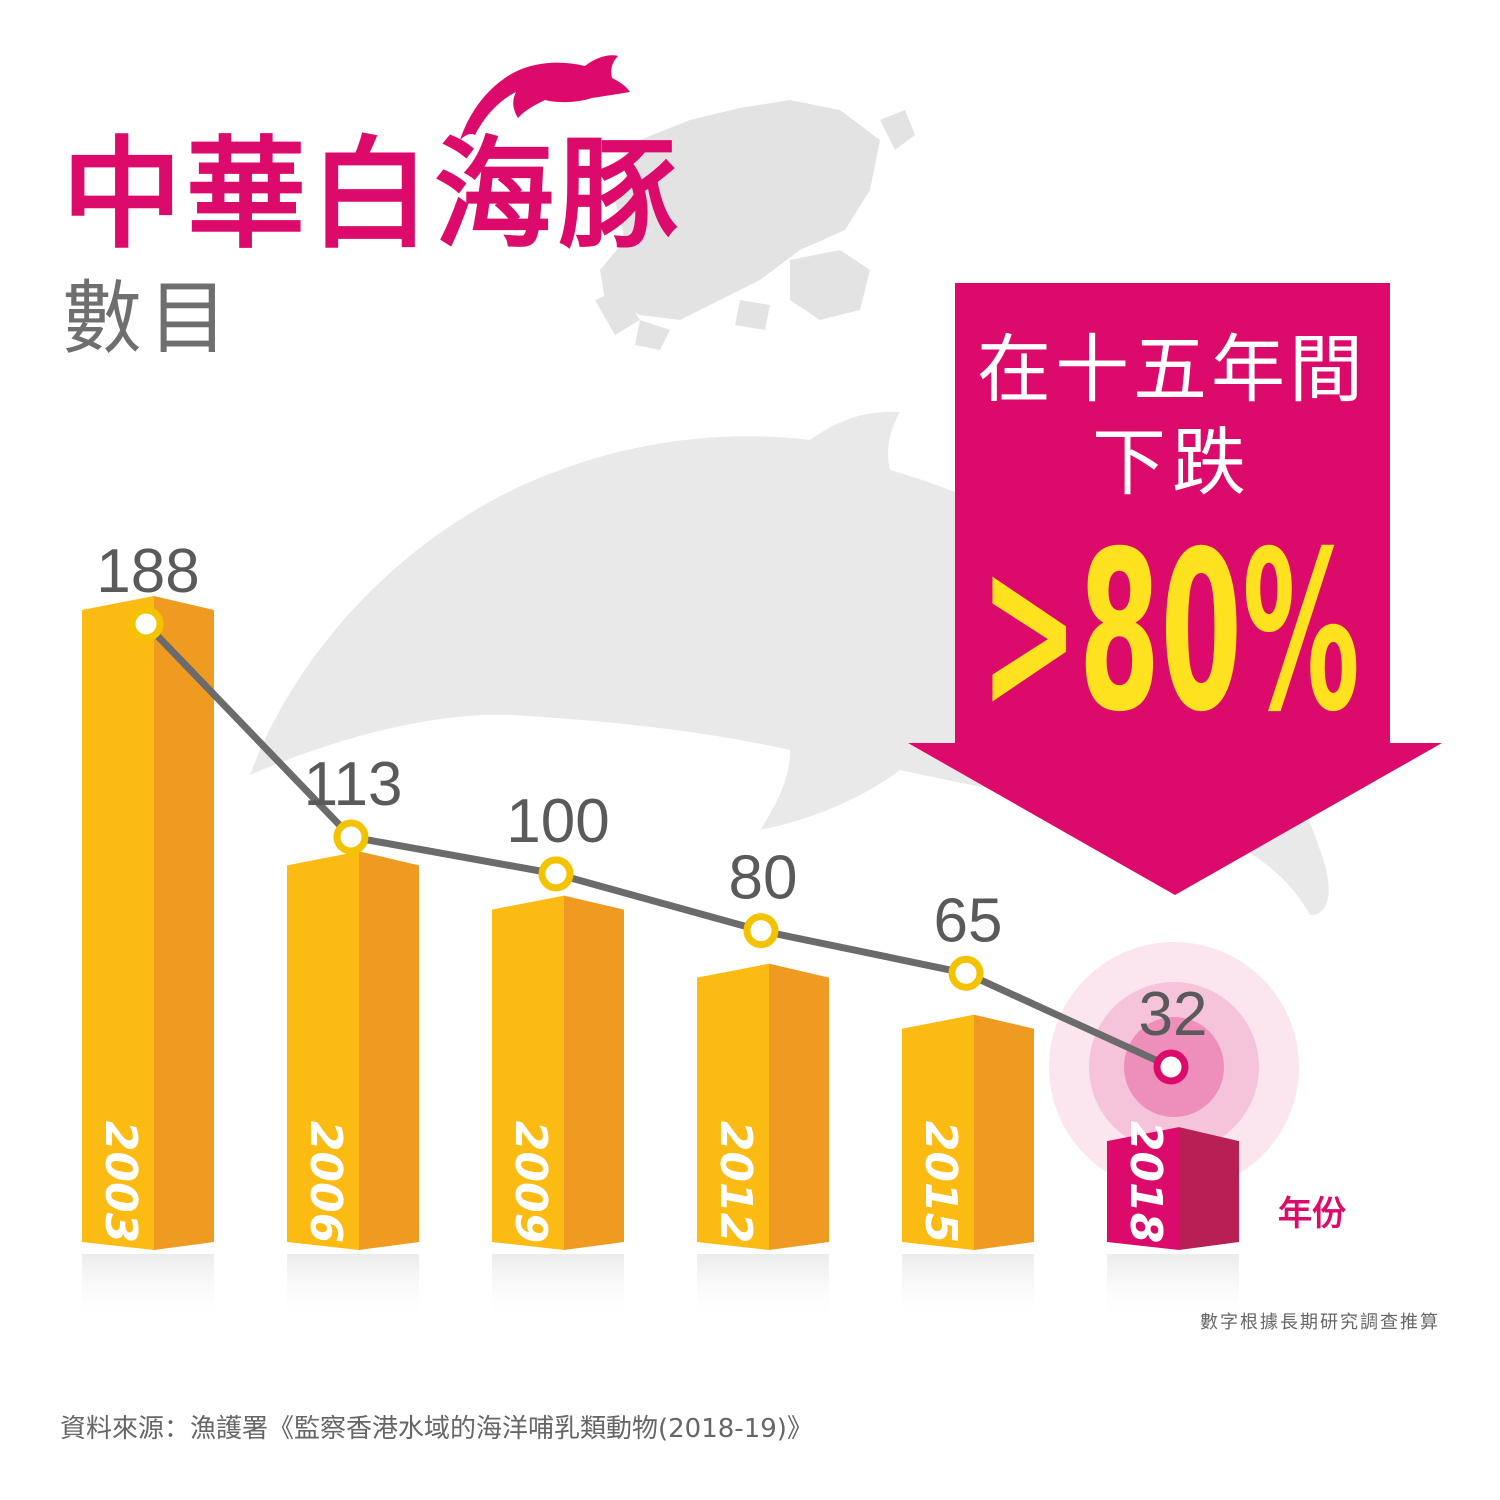 Image resolution: width=1500 pixels, height=1500 pixels. I want to click on page-title: 中華白海豚, so click(372, 195).